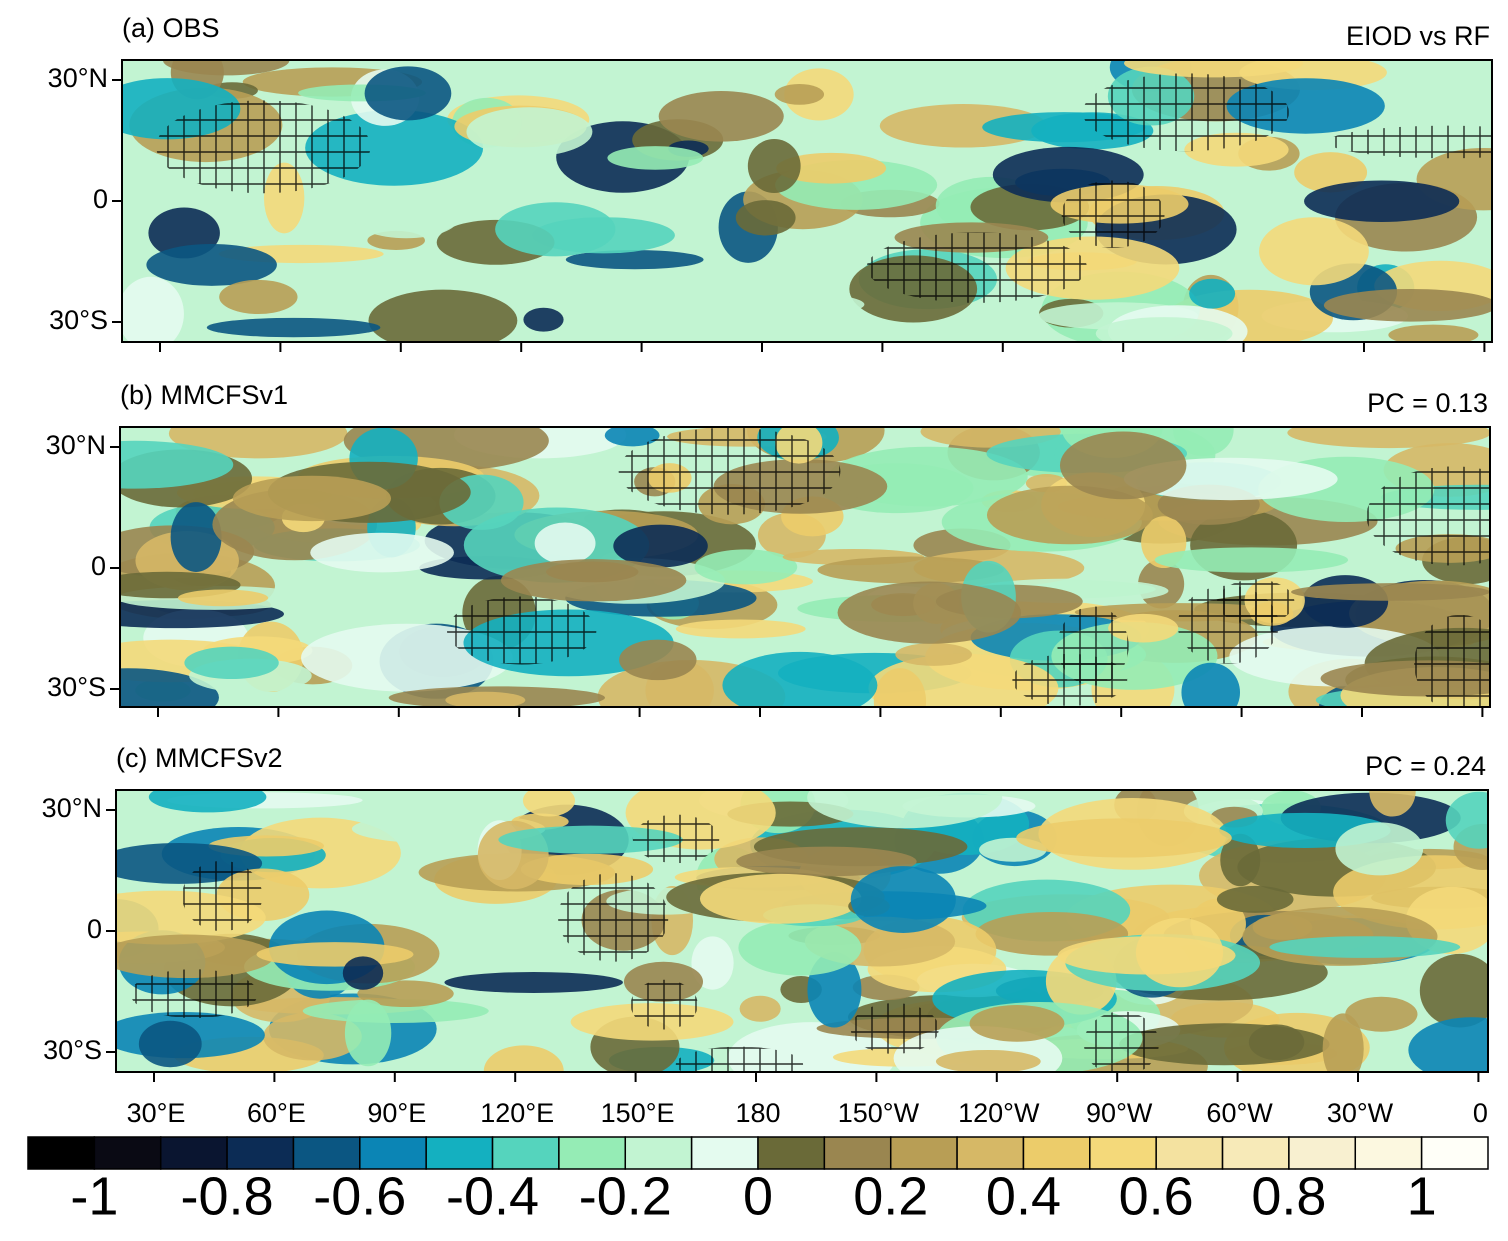  I want to click on colorbar-label: 0.6, so click(1156, 1196).